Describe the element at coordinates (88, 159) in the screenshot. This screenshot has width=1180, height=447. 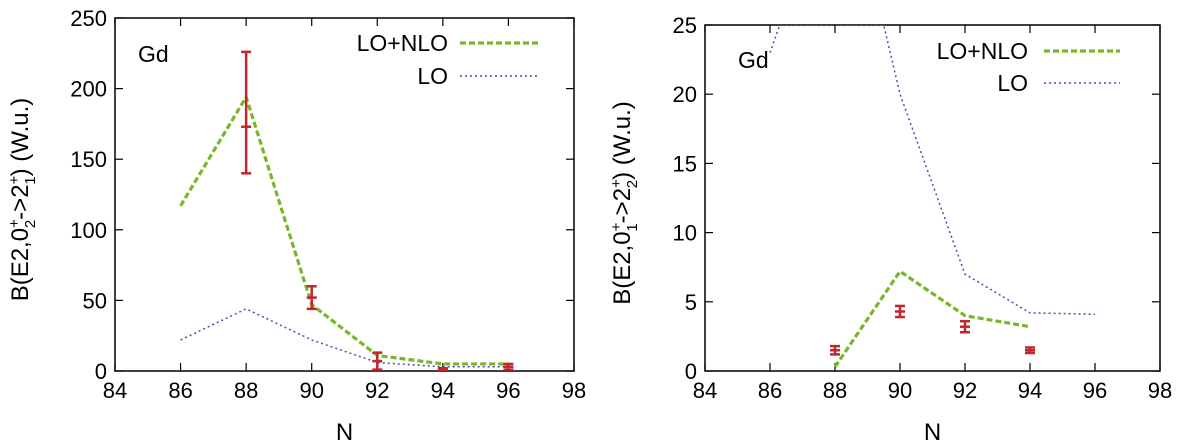
I see `y-tick-label: 150` at that location.